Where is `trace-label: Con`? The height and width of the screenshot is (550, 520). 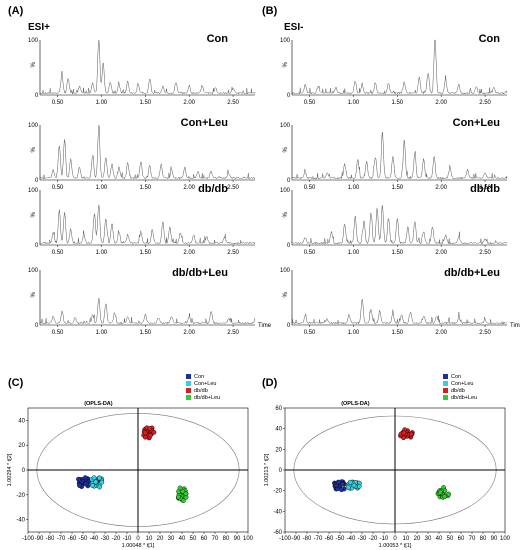
trace-label: Con is located at coordinates (490, 39).